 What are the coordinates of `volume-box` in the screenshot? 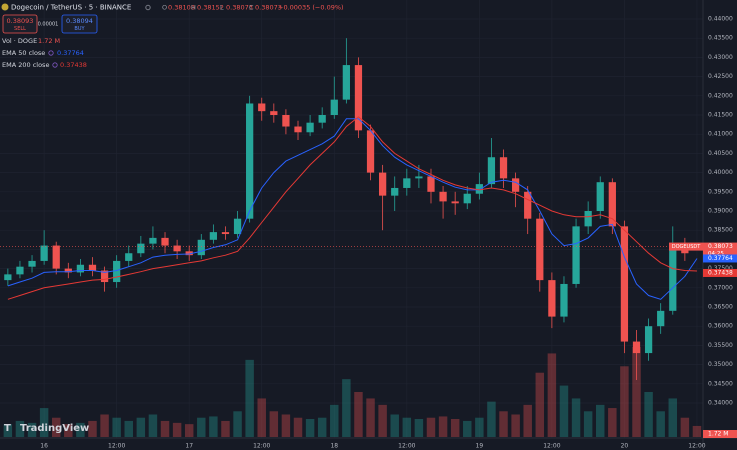 It's located at (720, 434).